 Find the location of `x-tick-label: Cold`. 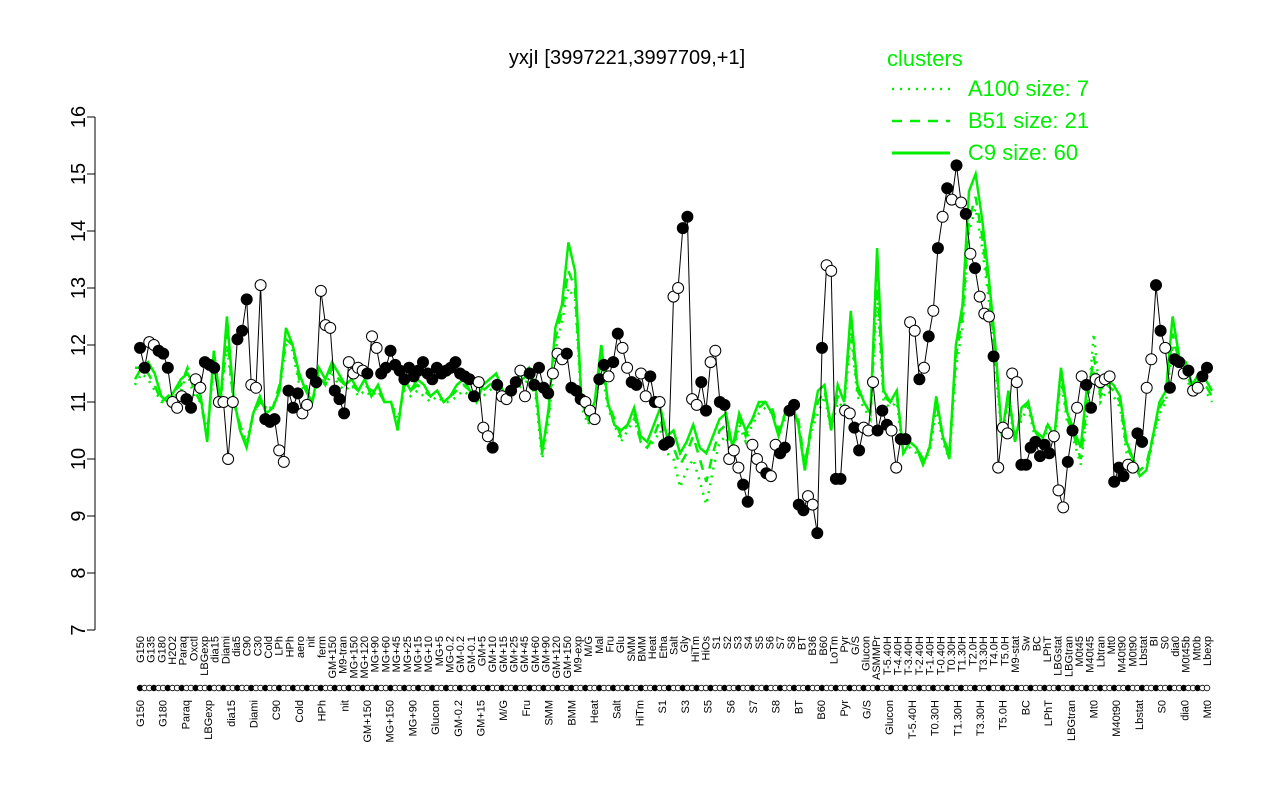

x-tick-label: Cold is located at coordinates (269, 647).